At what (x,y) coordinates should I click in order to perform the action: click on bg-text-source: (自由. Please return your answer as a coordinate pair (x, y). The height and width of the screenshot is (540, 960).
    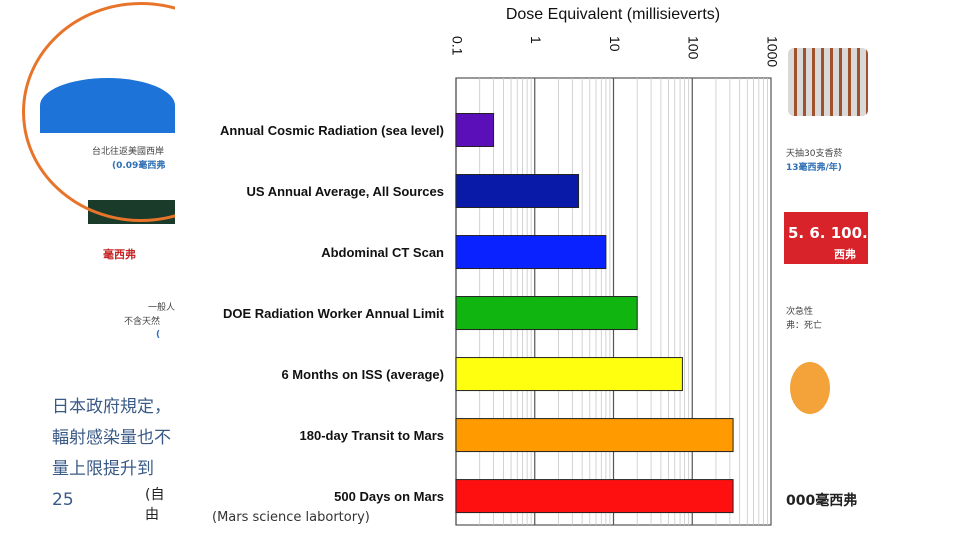
    Looking at the image, I should click on (155, 505).